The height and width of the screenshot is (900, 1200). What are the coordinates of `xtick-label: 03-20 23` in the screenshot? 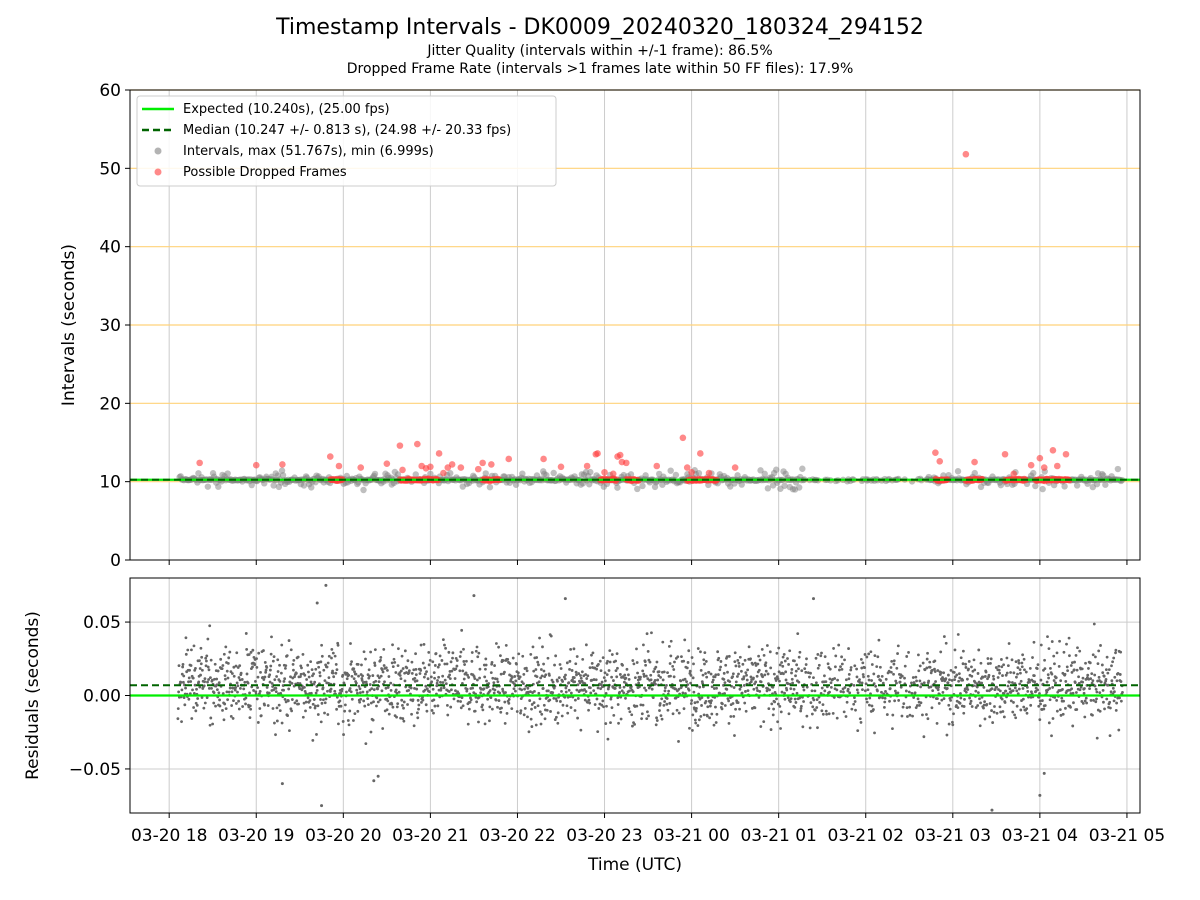 It's located at (604, 836).